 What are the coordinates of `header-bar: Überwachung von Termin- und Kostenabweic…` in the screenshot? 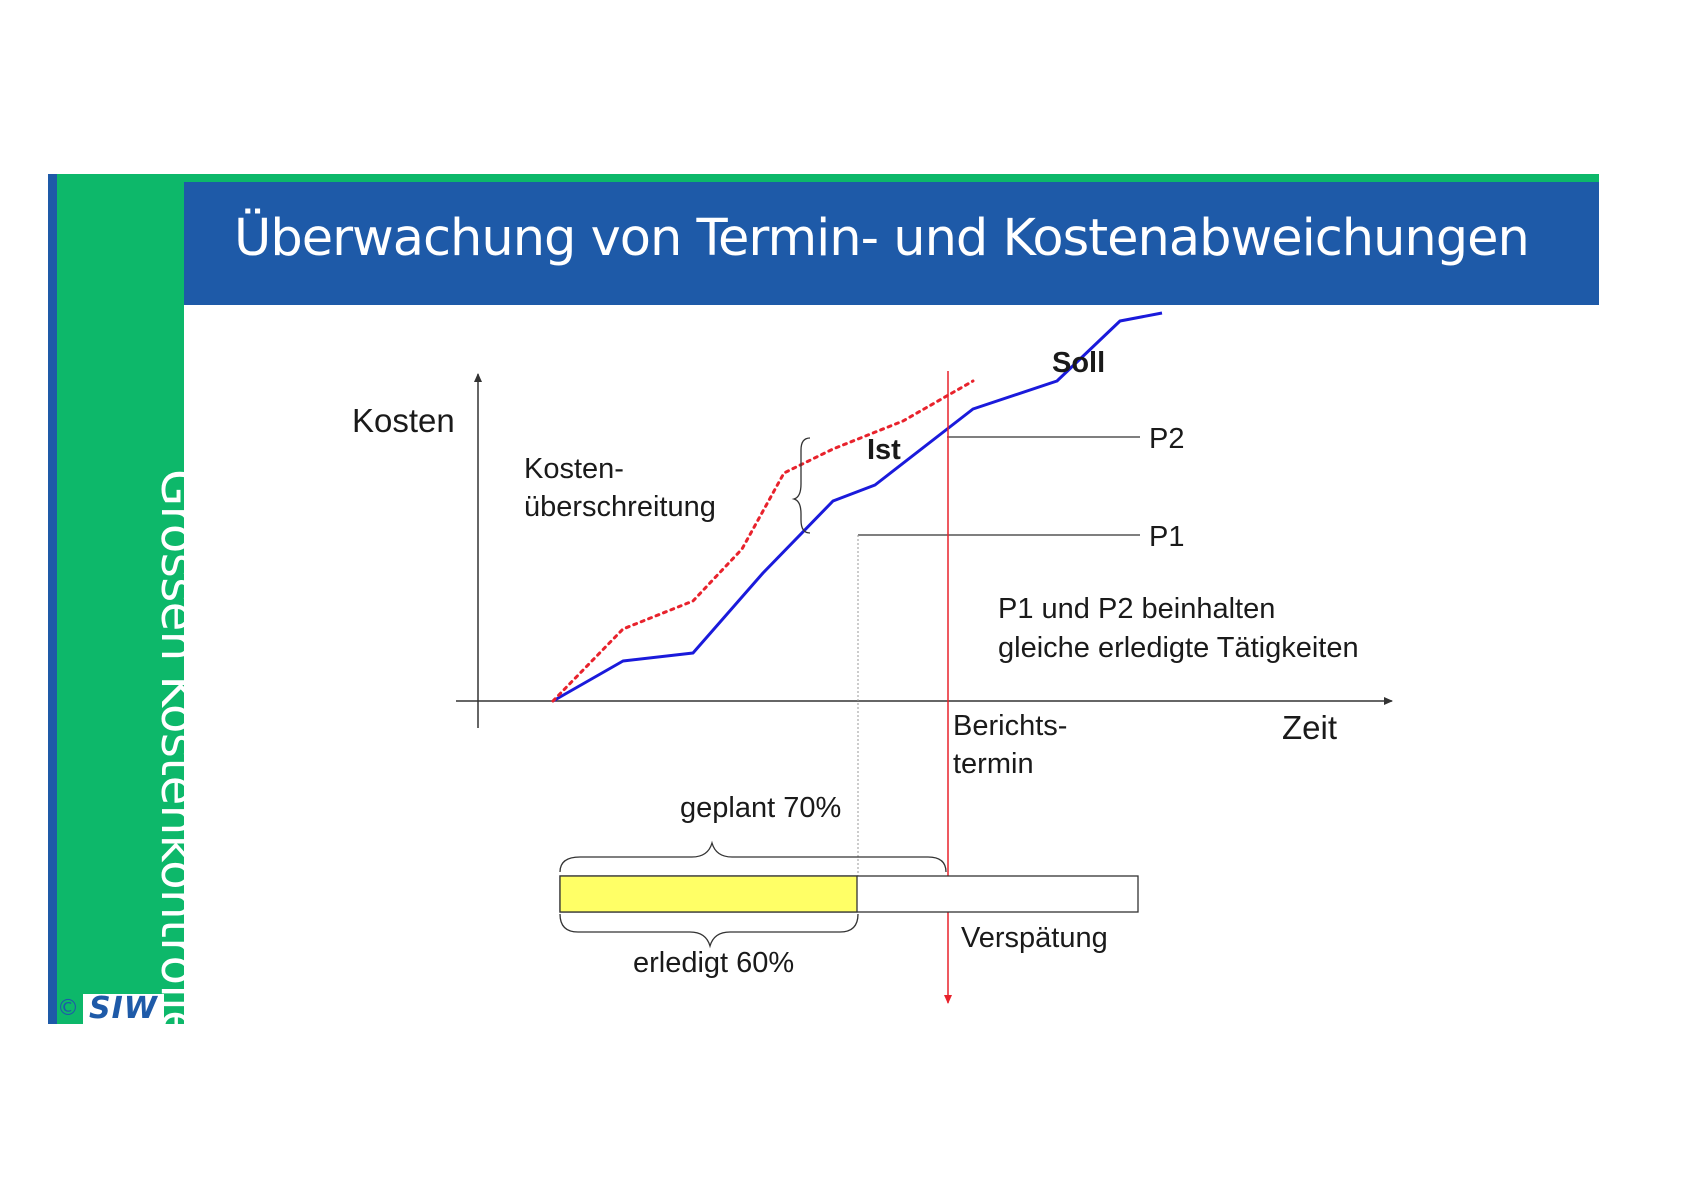 It's located at (891, 239).